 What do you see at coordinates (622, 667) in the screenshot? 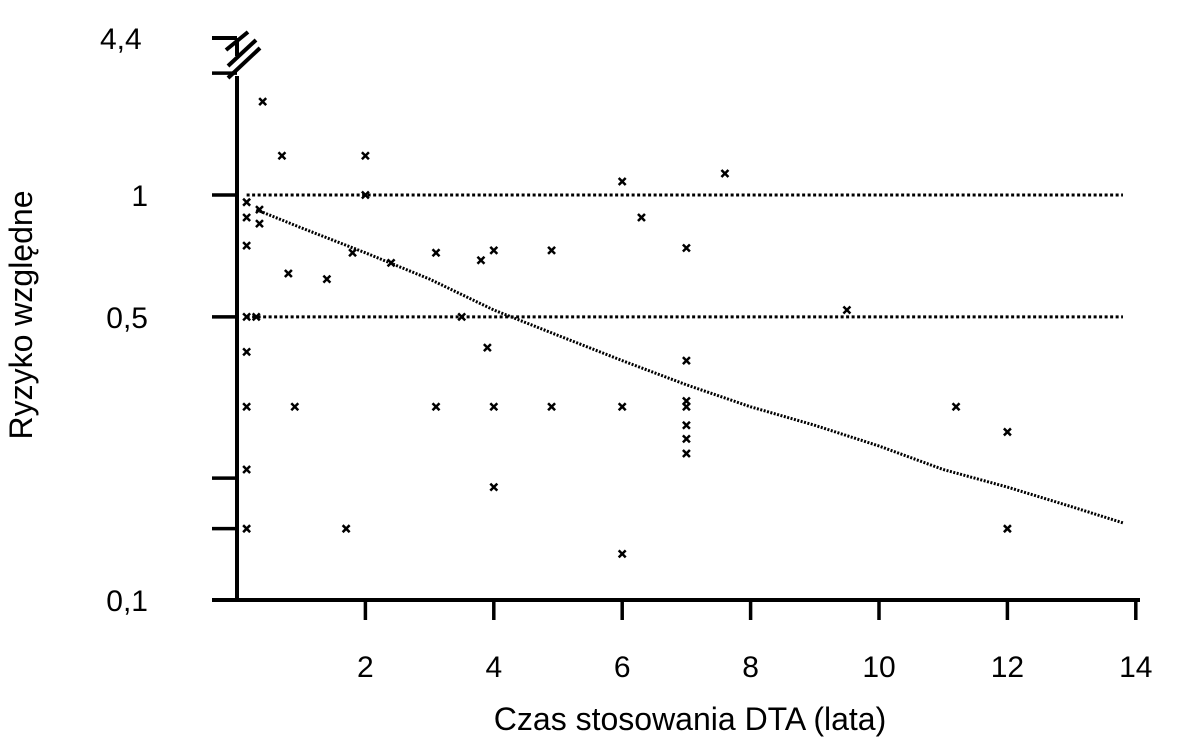
I see `x-tick-label: 6` at bounding box center [622, 667].